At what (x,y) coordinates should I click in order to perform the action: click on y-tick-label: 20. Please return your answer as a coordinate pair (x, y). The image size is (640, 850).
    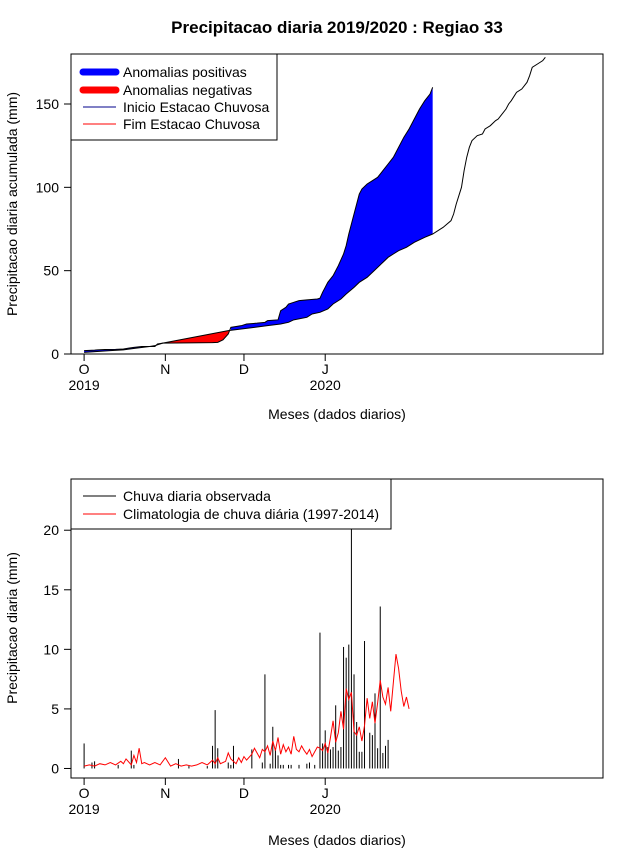
    Looking at the image, I should click on (51, 530).